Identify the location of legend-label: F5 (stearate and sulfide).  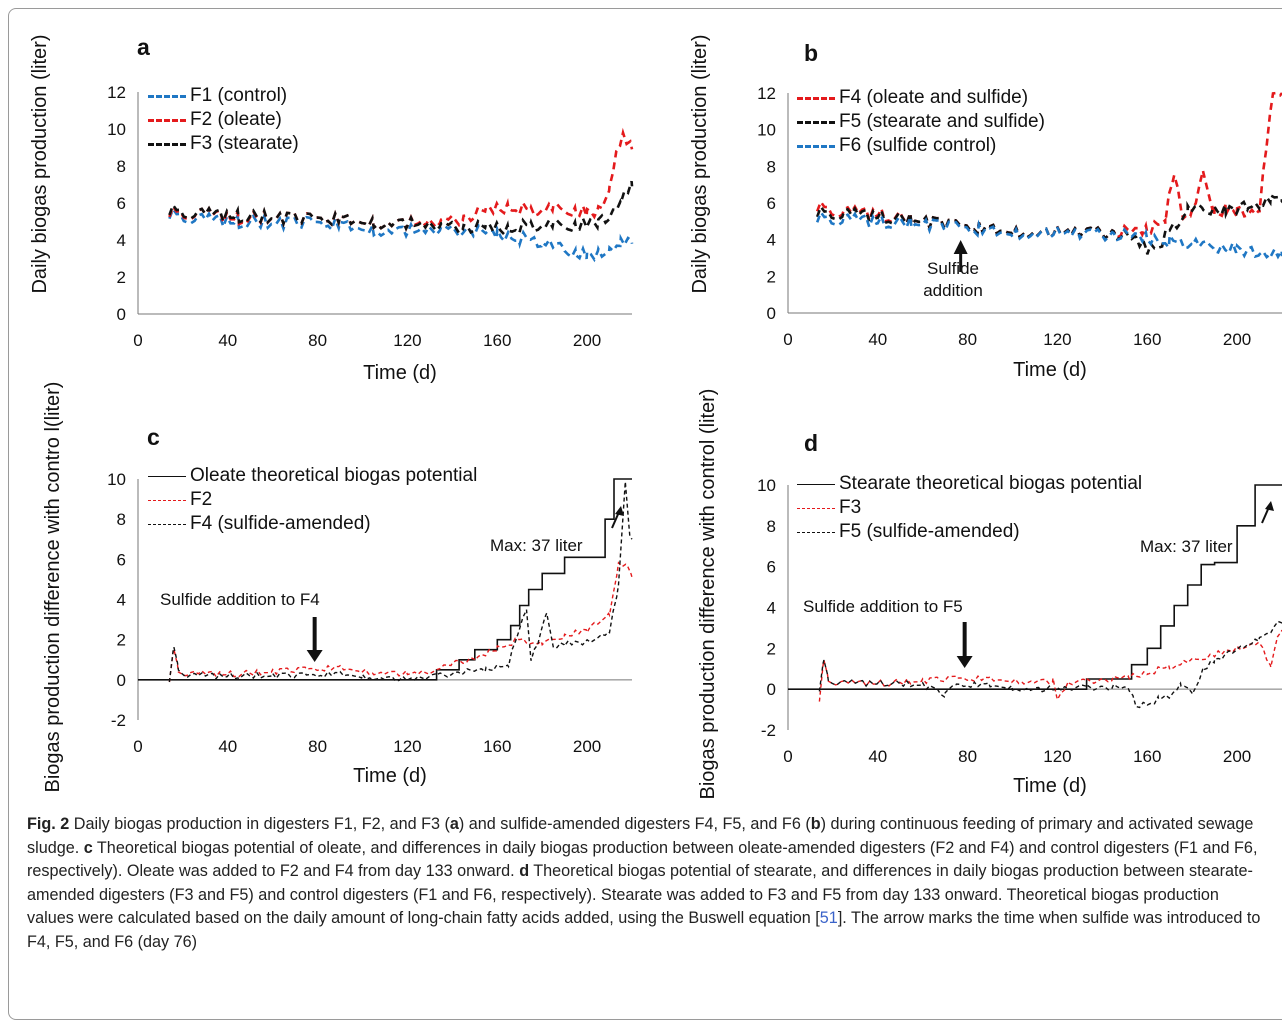
(942, 121).